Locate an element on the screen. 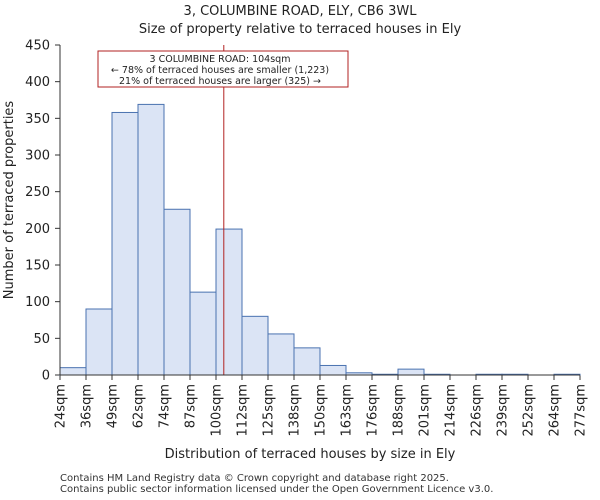 The width and height of the screenshot is (600, 500). bar-112sqm is located at coordinates (255, 345).